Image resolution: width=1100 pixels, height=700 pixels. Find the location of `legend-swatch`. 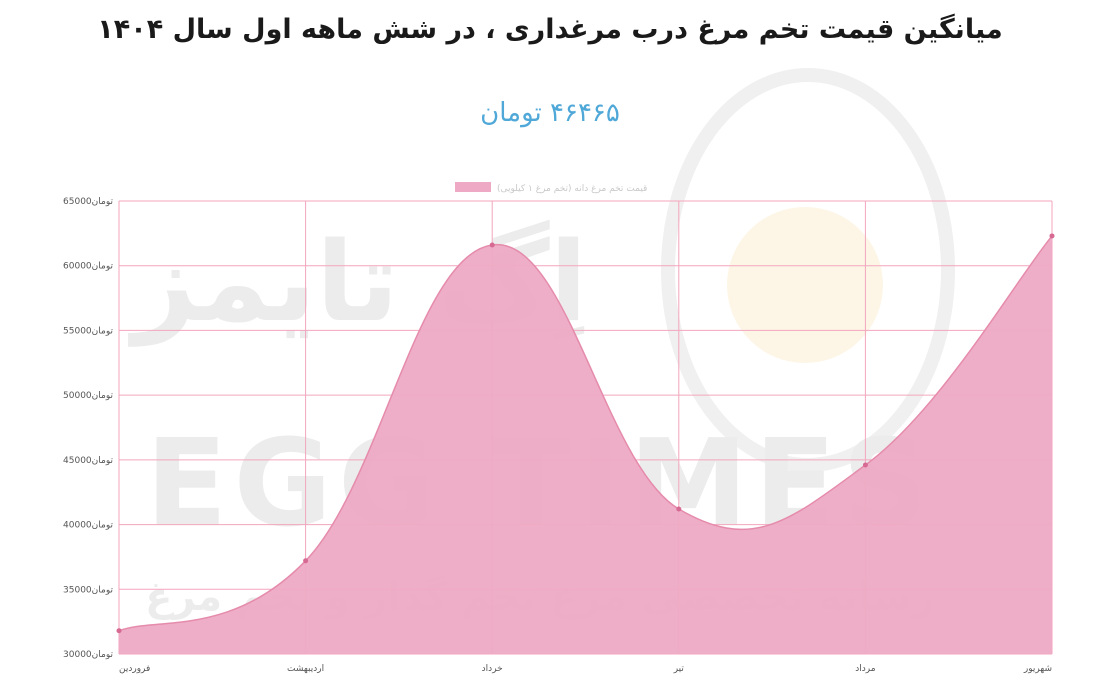

legend-swatch is located at coordinates (473, 187).